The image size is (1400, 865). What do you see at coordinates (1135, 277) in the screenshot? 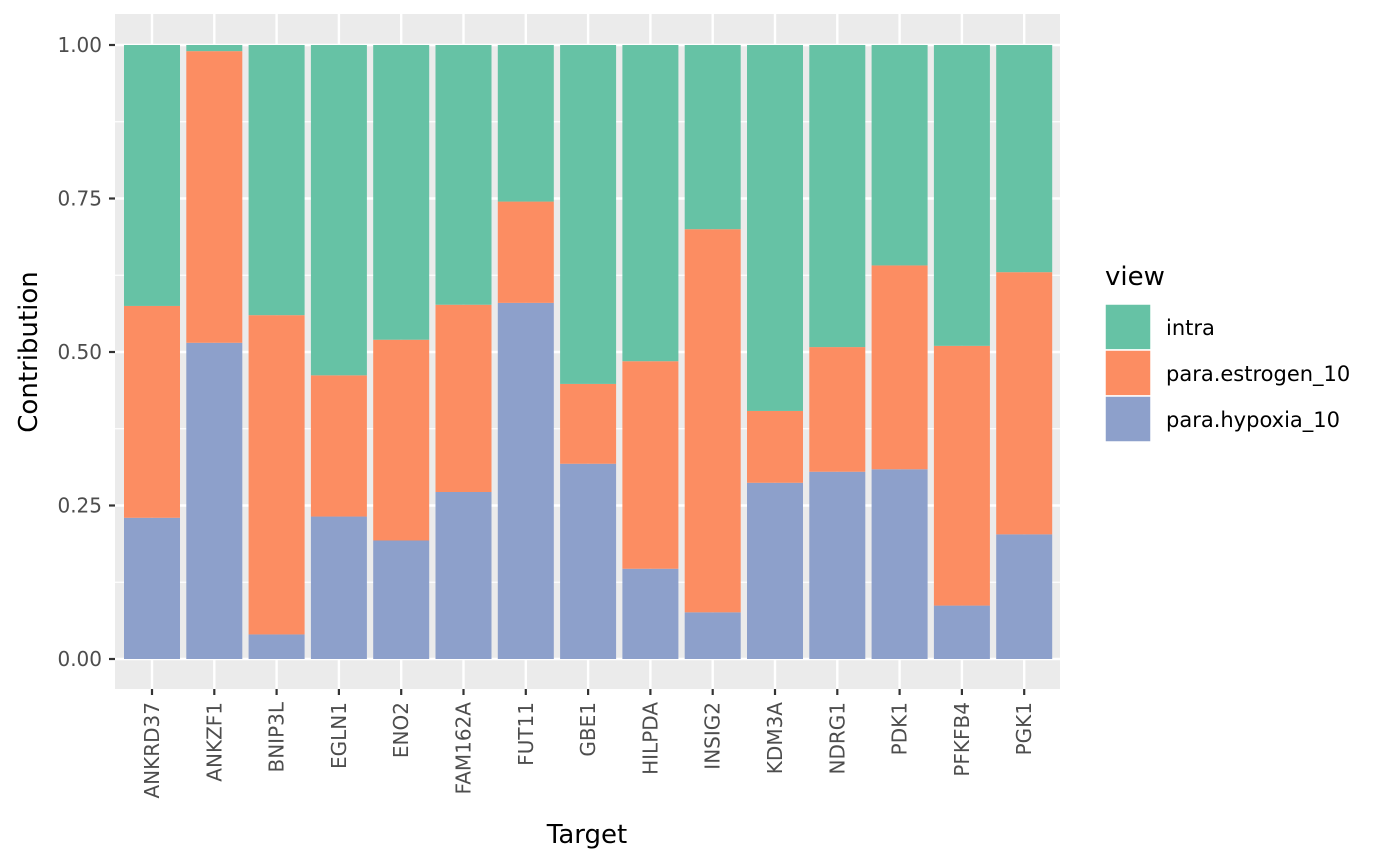
I see `legend-title: view` at bounding box center [1135, 277].